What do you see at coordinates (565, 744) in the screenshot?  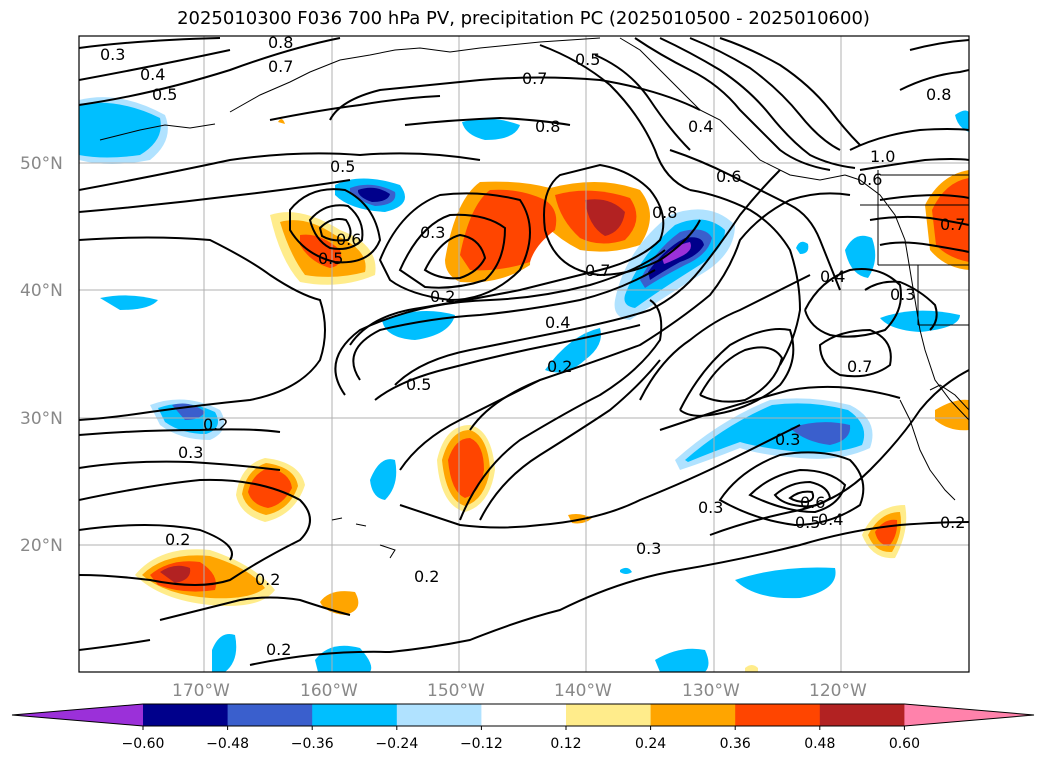 I see `colorbar-tick-label: 0.12` at bounding box center [565, 744].